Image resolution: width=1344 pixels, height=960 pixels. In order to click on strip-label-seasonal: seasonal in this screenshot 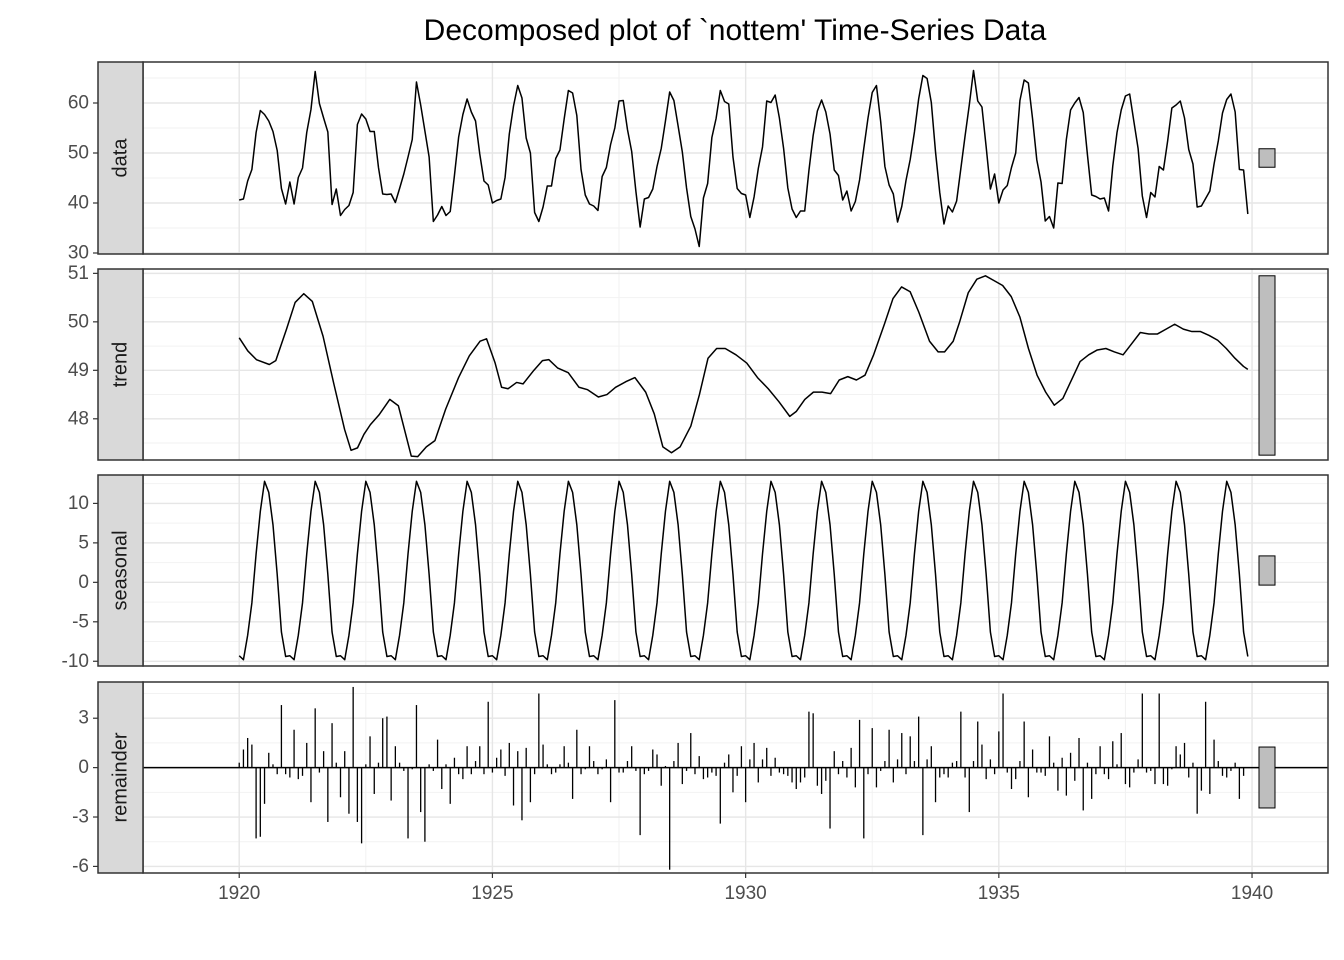, I will do `click(121, 570)`.